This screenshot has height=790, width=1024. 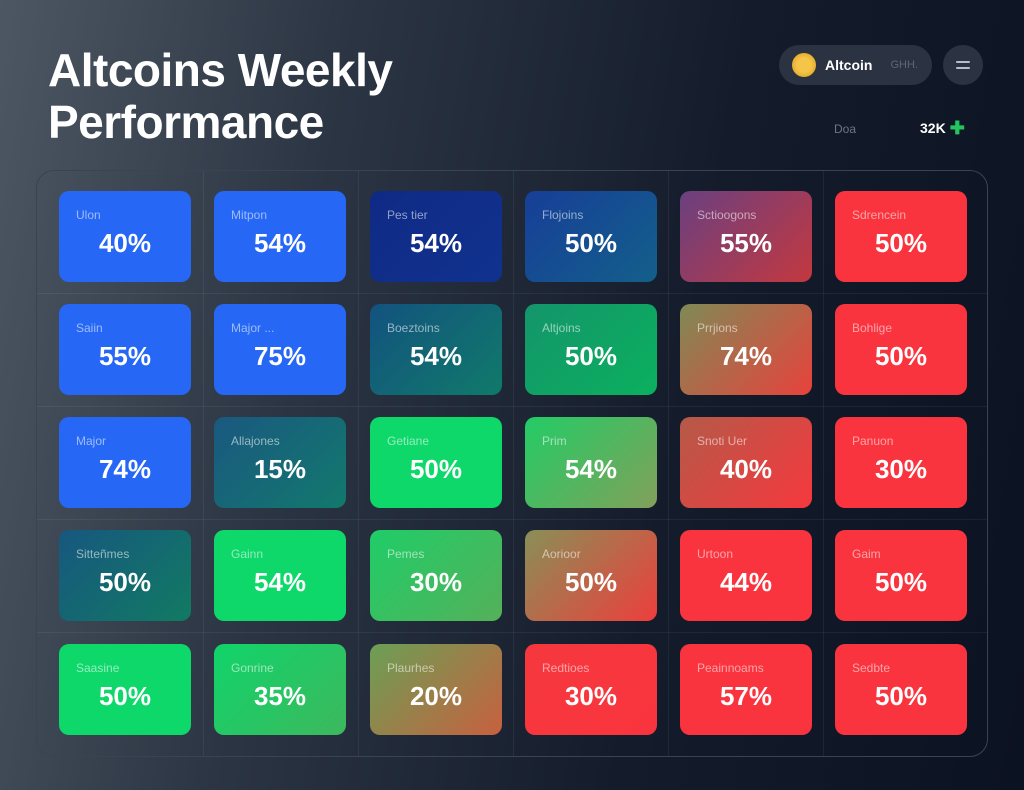 I want to click on tile-label: Bohlige, so click(x=872, y=328).